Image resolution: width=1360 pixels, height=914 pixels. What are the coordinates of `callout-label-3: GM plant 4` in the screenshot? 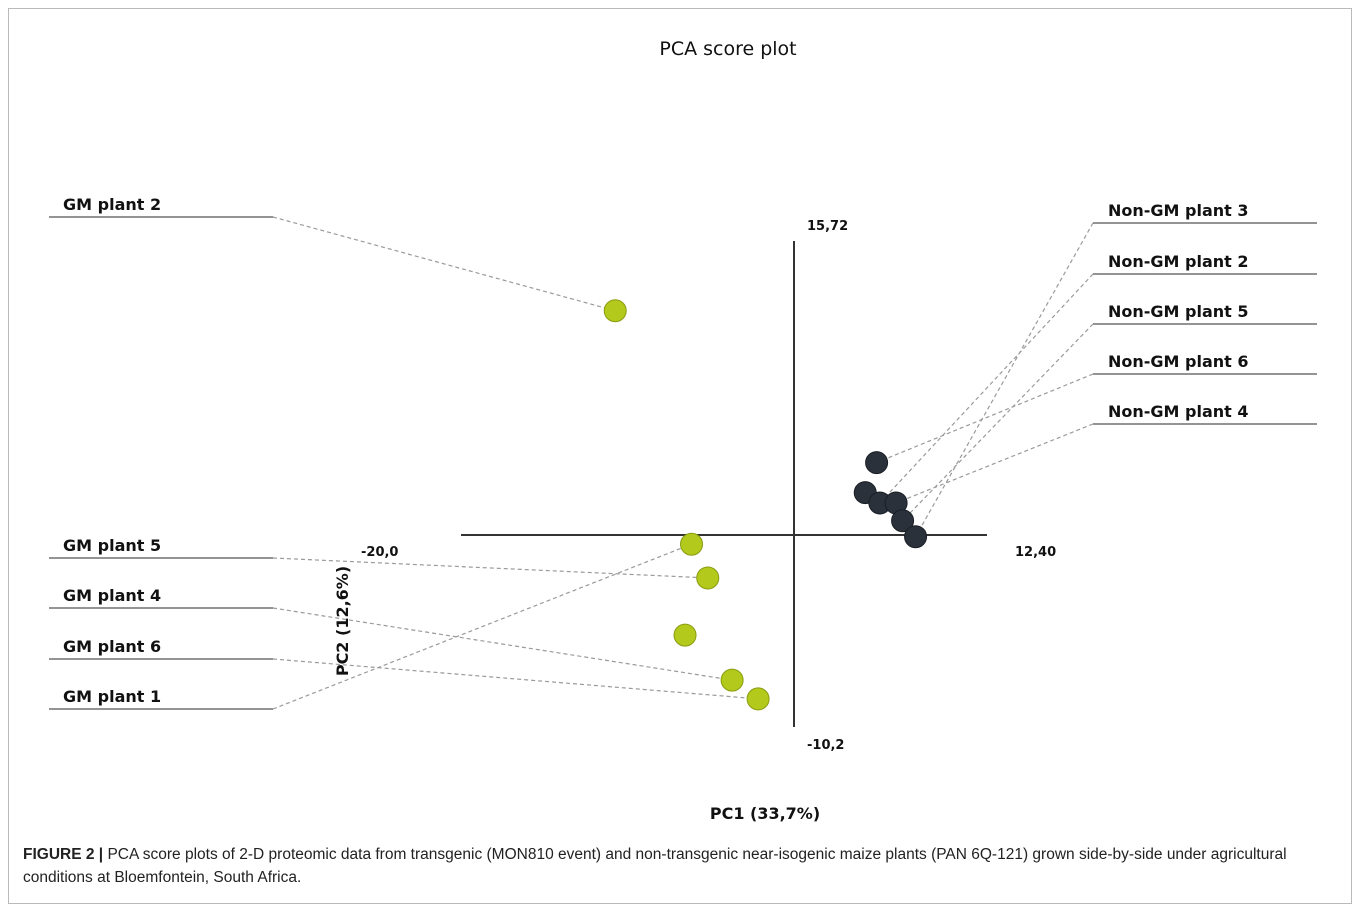 It's located at (112, 595).